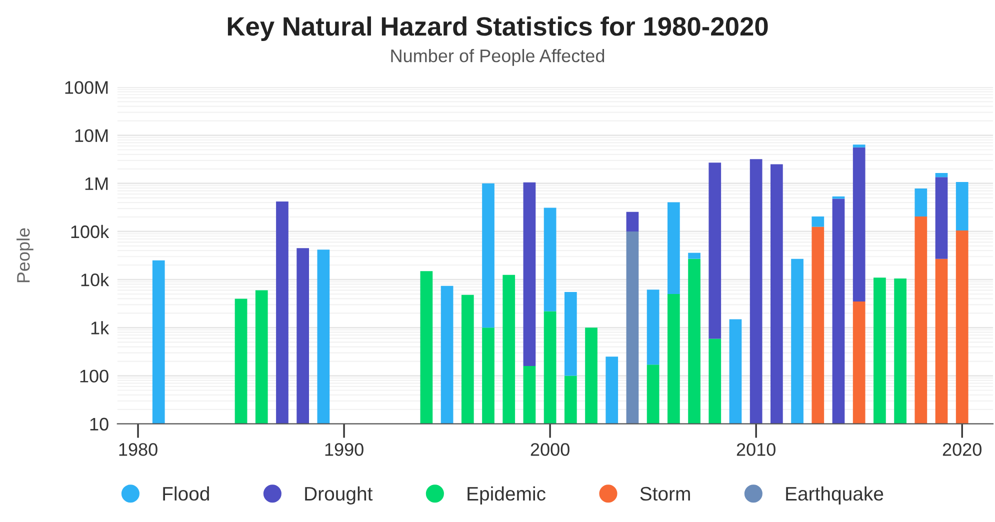  What do you see at coordinates (99, 424) in the screenshot?
I see `y-tick-label: 10` at bounding box center [99, 424].